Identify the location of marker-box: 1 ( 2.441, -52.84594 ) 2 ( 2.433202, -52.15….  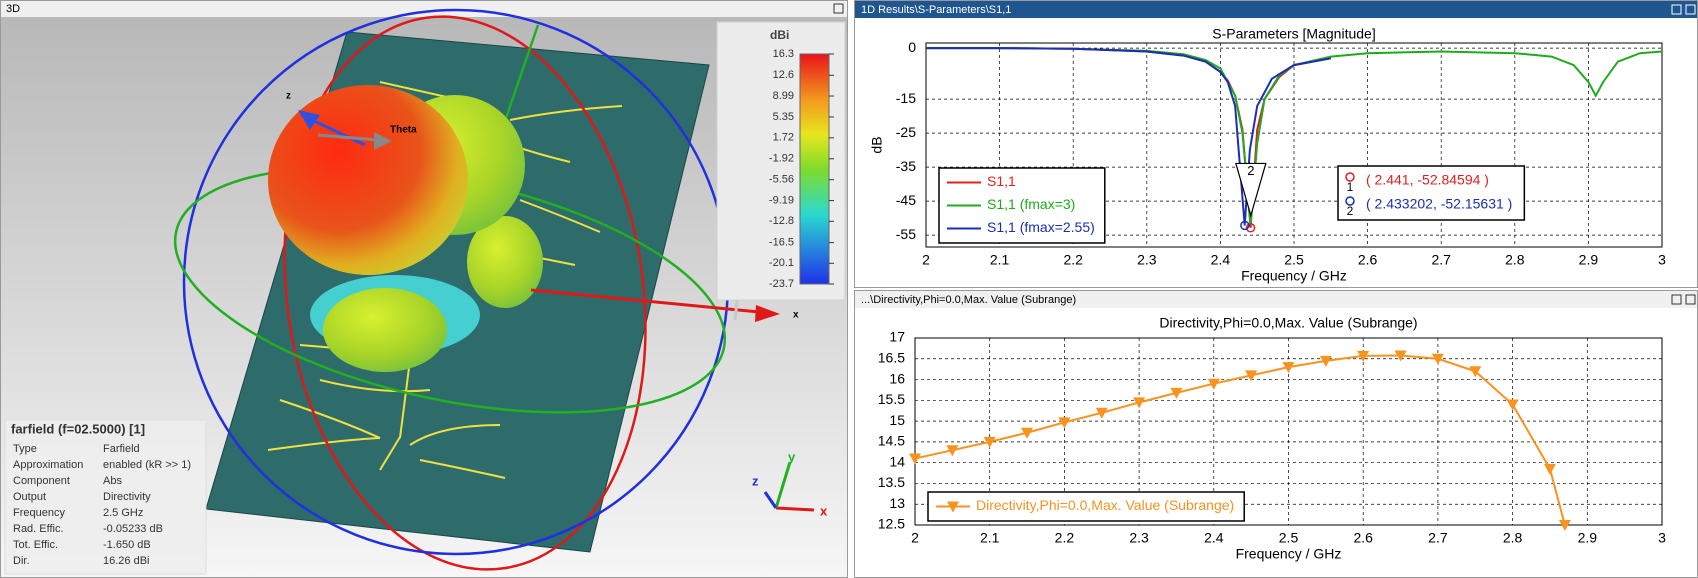
(1431, 193).